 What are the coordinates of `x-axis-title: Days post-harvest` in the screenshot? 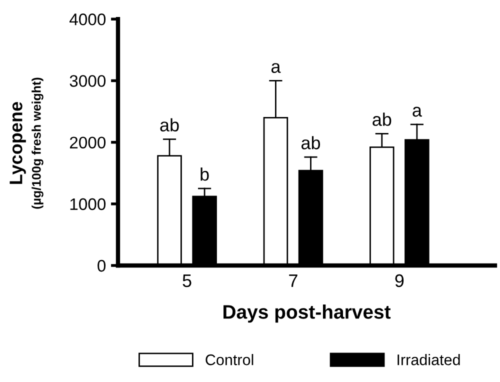 It's located at (307, 313).